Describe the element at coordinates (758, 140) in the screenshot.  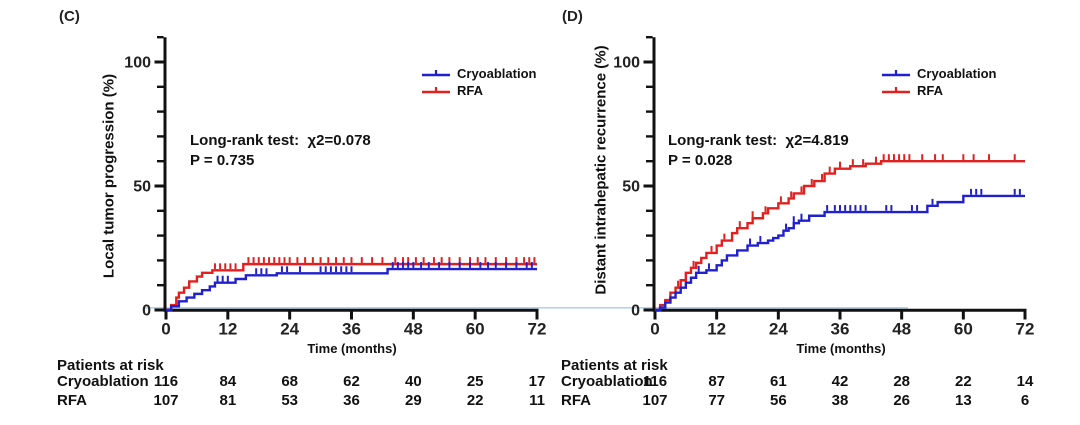
I see `panel-d-logrank-text: Long-rank test: χ2=4.819` at that location.